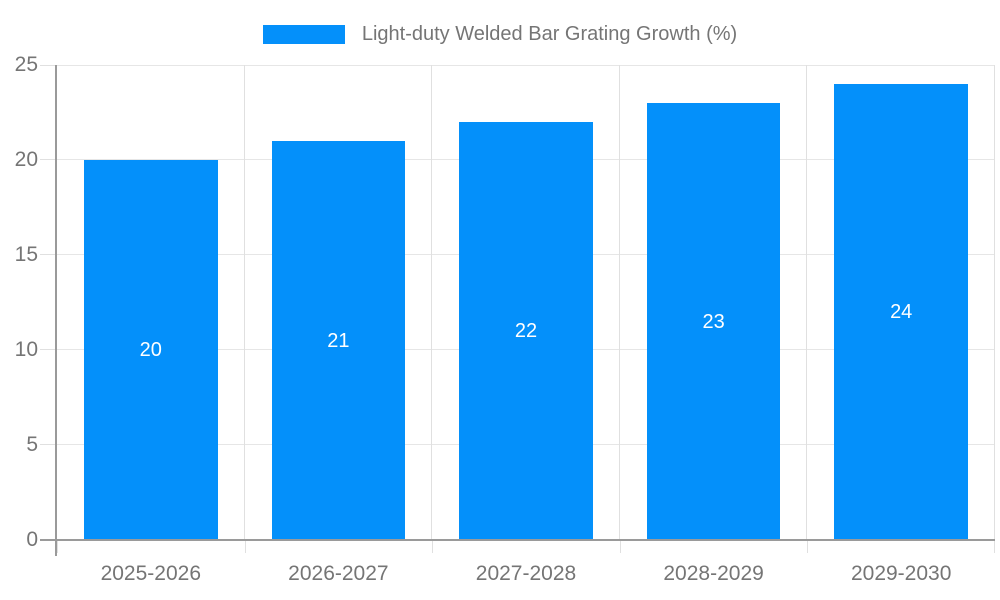  I want to click on bar: 23, so click(713, 321).